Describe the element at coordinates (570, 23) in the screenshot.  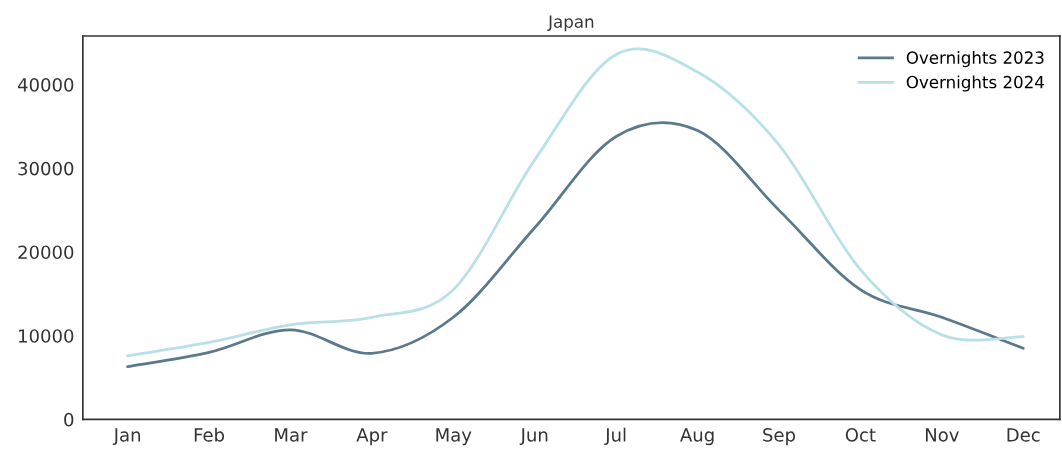
I see `chart-title: Japan` at that location.